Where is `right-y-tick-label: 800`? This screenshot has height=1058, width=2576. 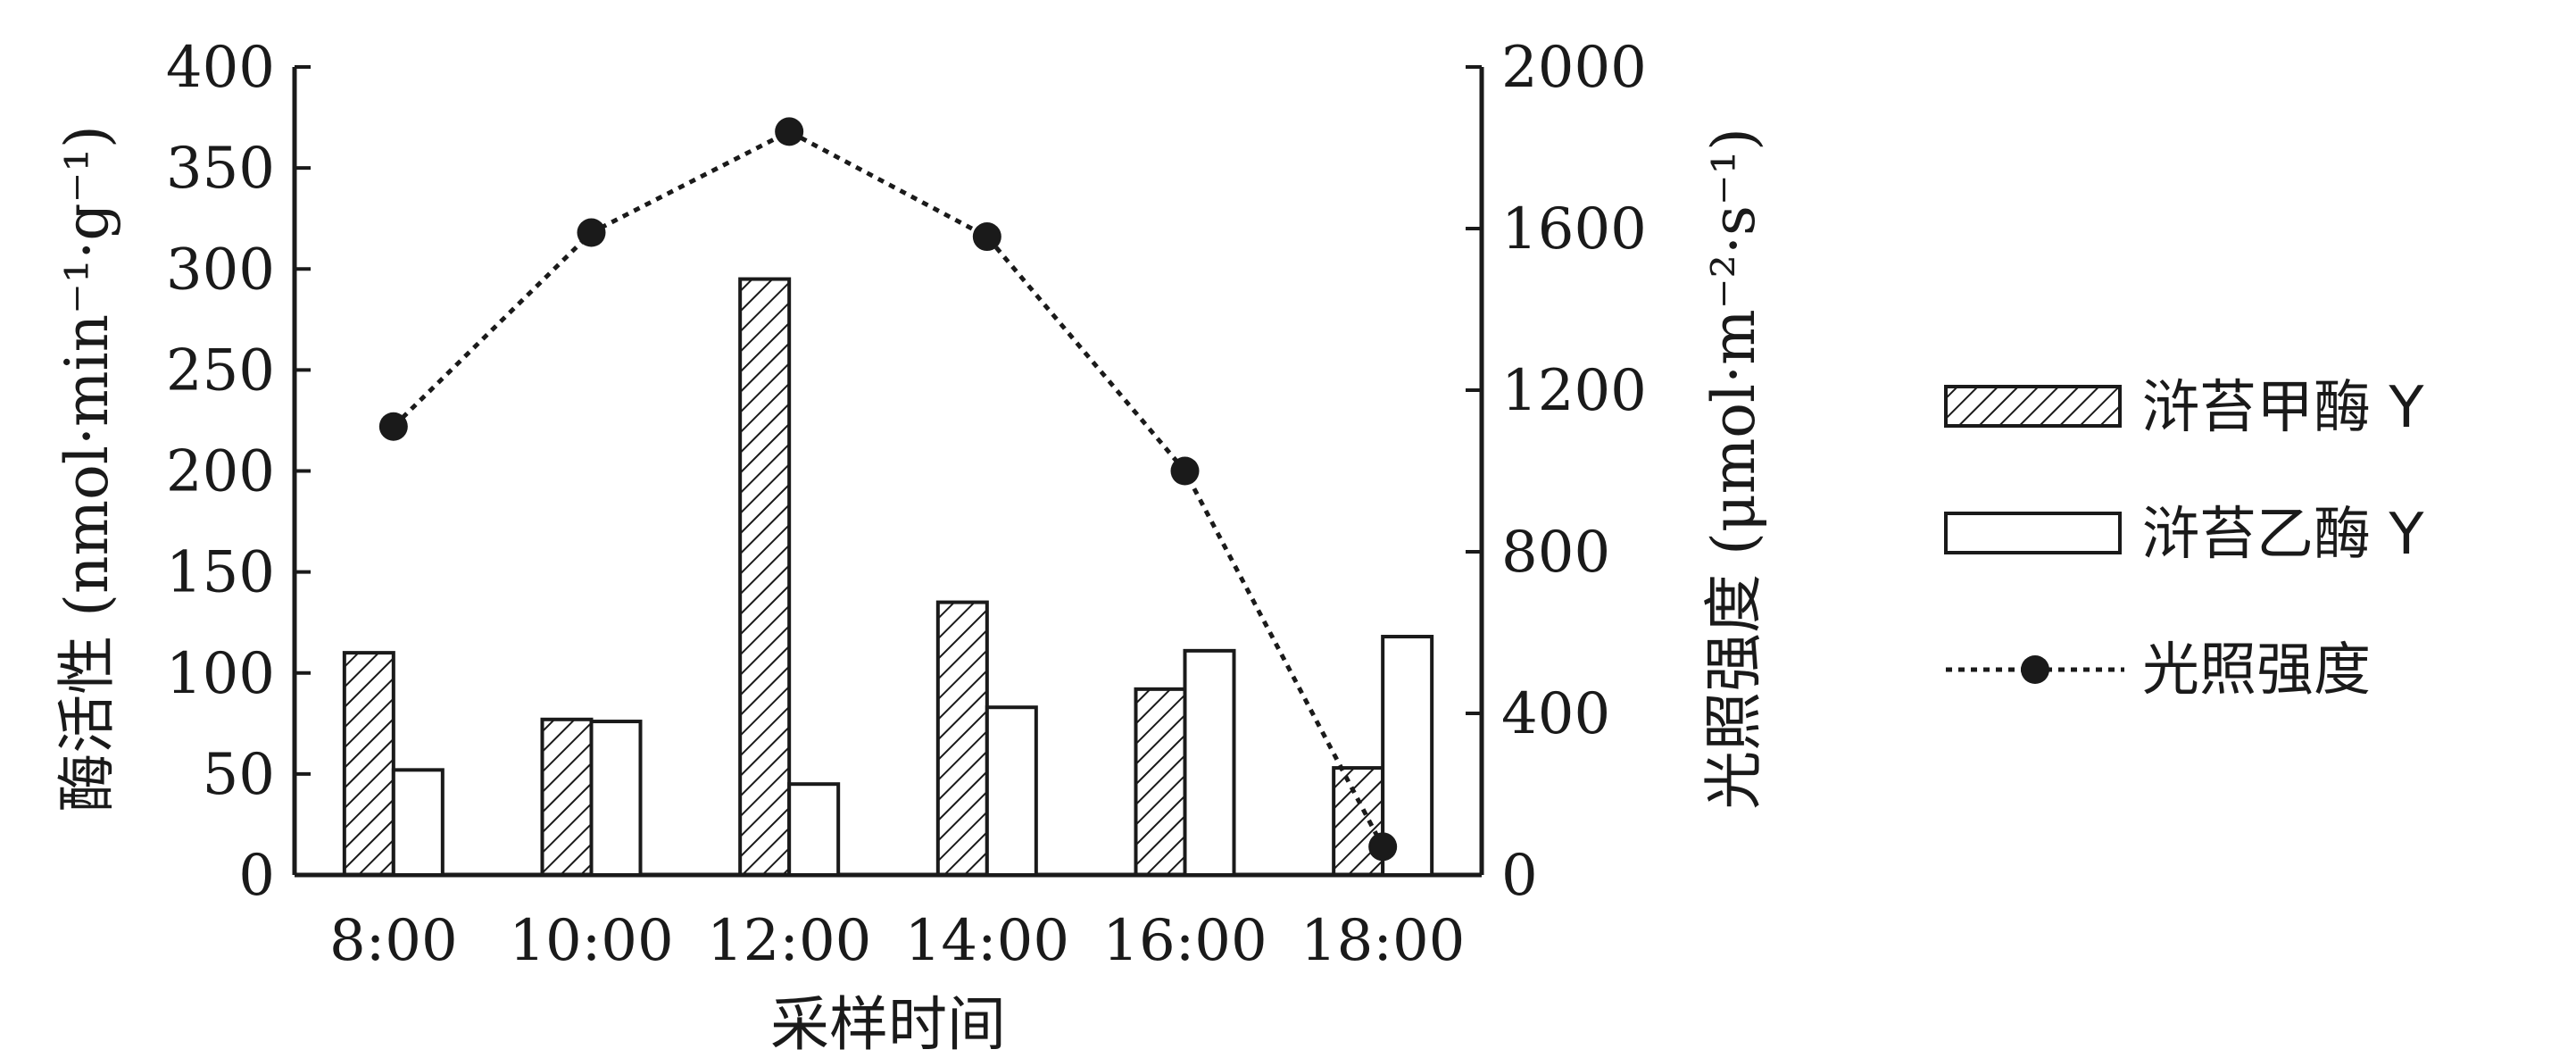 right-y-tick-label: 800 is located at coordinates (1555, 553).